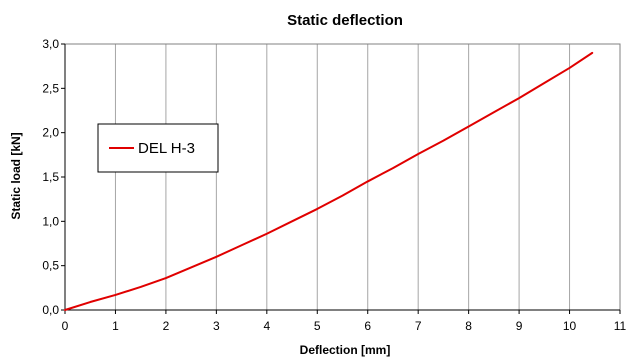 The width and height of the screenshot is (638, 358). What do you see at coordinates (50, 88) in the screenshot?
I see `y-tick-label-5: 2,5` at bounding box center [50, 88].